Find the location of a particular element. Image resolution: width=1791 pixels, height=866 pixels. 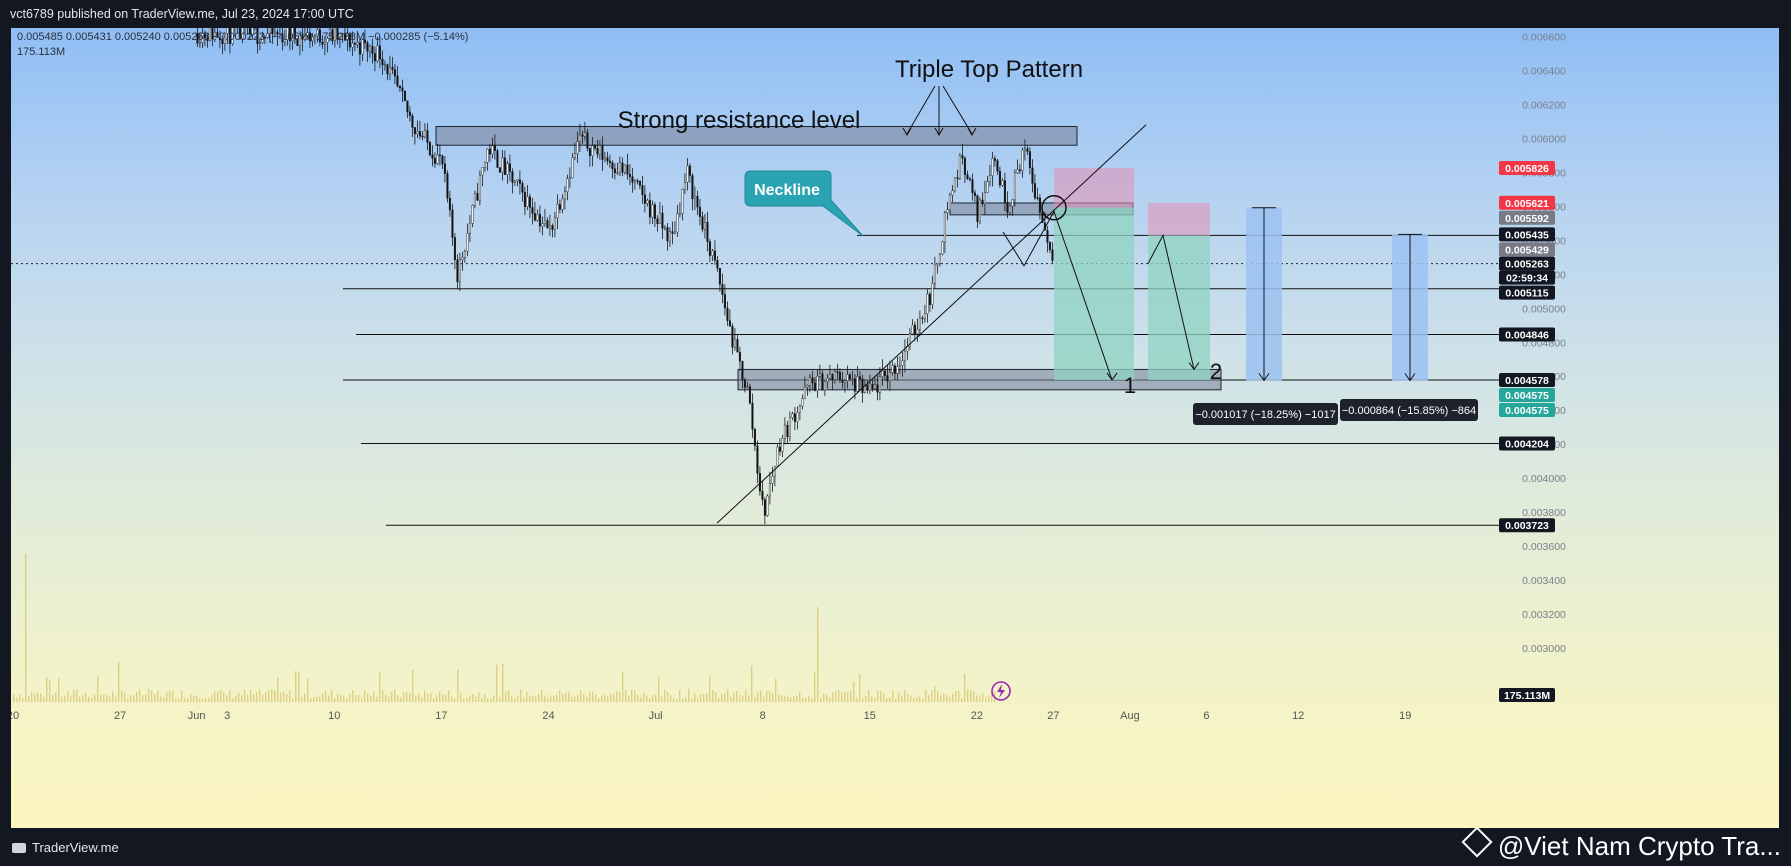

x-tick-label: 17 is located at coordinates (441, 716).